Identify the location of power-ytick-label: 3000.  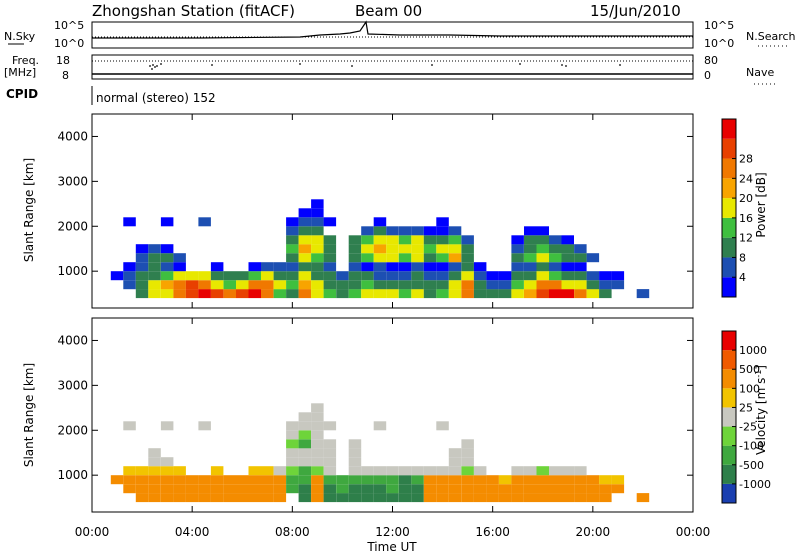
(72, 181).